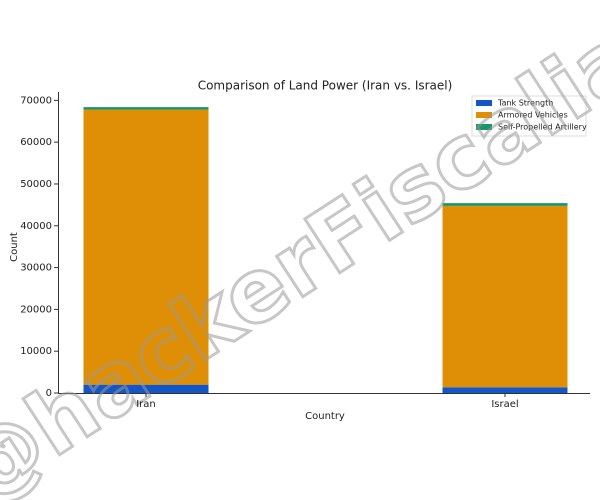 The image size is (600, 500). What do you see at coordinates (36, 184) in the screenshot?
I see `y-tick-label: 50000` at bounding box center [36, 184].